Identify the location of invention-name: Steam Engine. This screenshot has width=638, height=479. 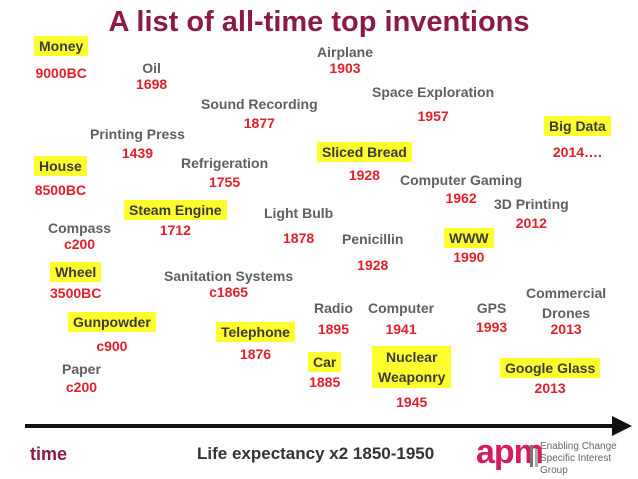
(175, 210).